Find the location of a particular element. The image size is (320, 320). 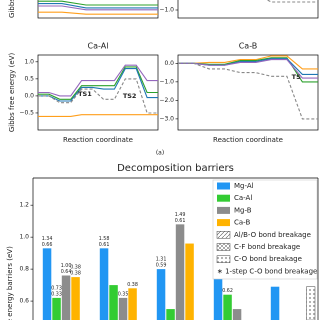

value-label: 1.58 is located at coordinates (104, 239).